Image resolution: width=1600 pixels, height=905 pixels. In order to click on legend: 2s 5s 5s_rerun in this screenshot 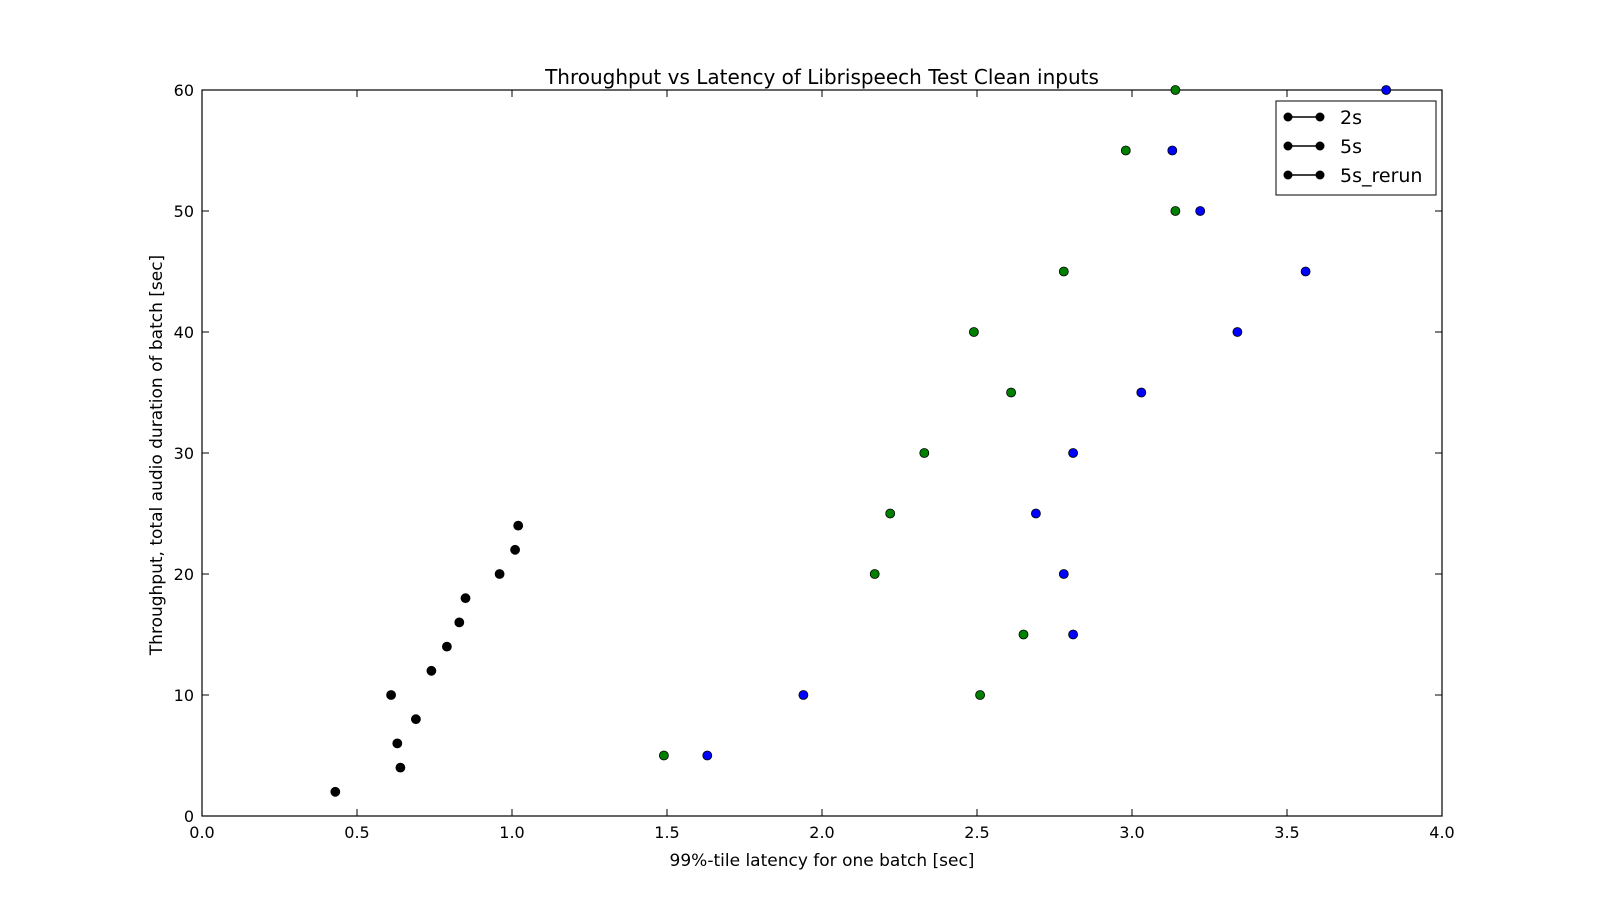, I will do `click(1356, 148)`.